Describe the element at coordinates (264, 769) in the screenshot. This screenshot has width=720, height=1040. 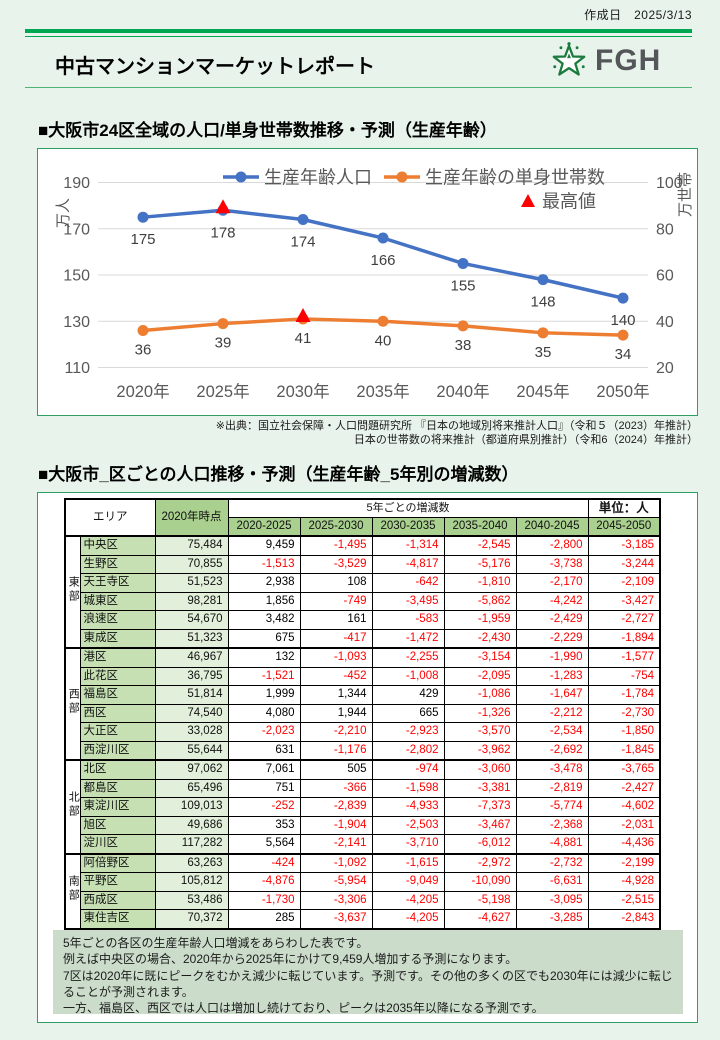
I see `change-value-cell: 7,061` at that location.